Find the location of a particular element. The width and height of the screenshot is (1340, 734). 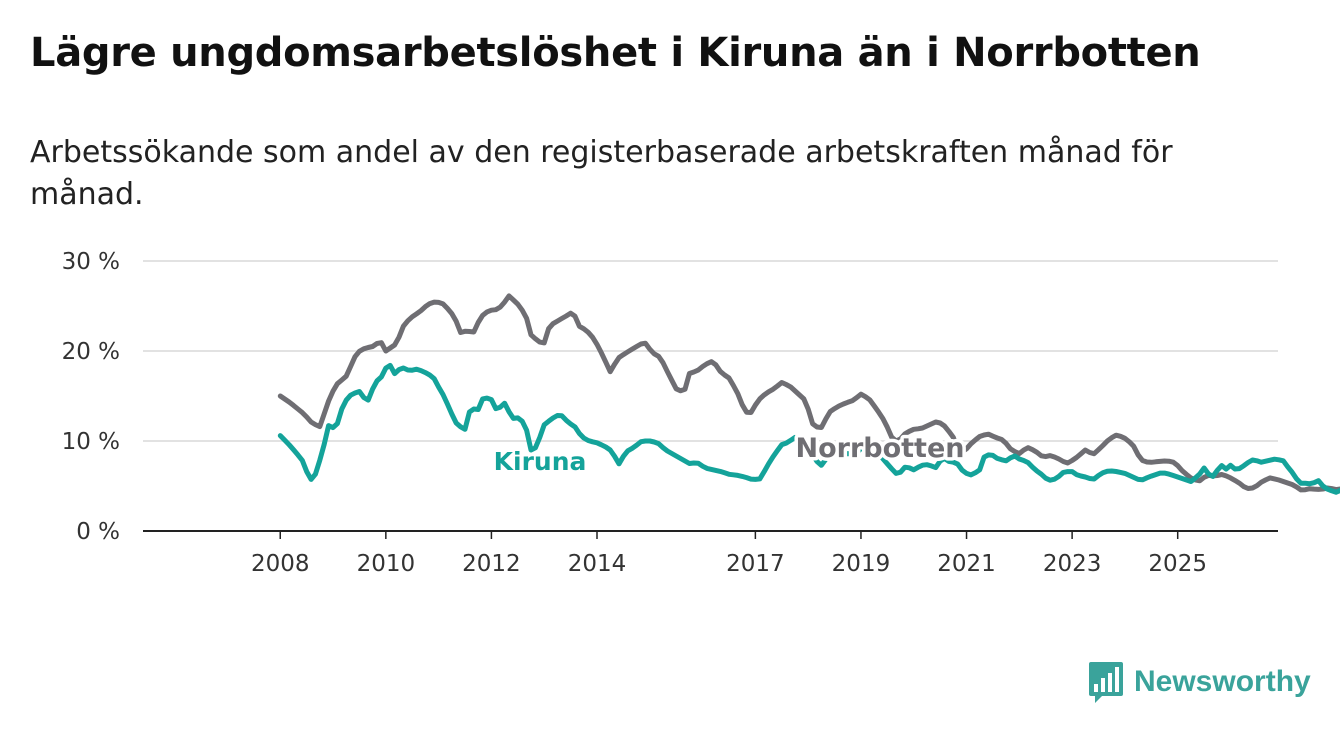

x-tick-label: 2010 is located at coordinates (386, 564).